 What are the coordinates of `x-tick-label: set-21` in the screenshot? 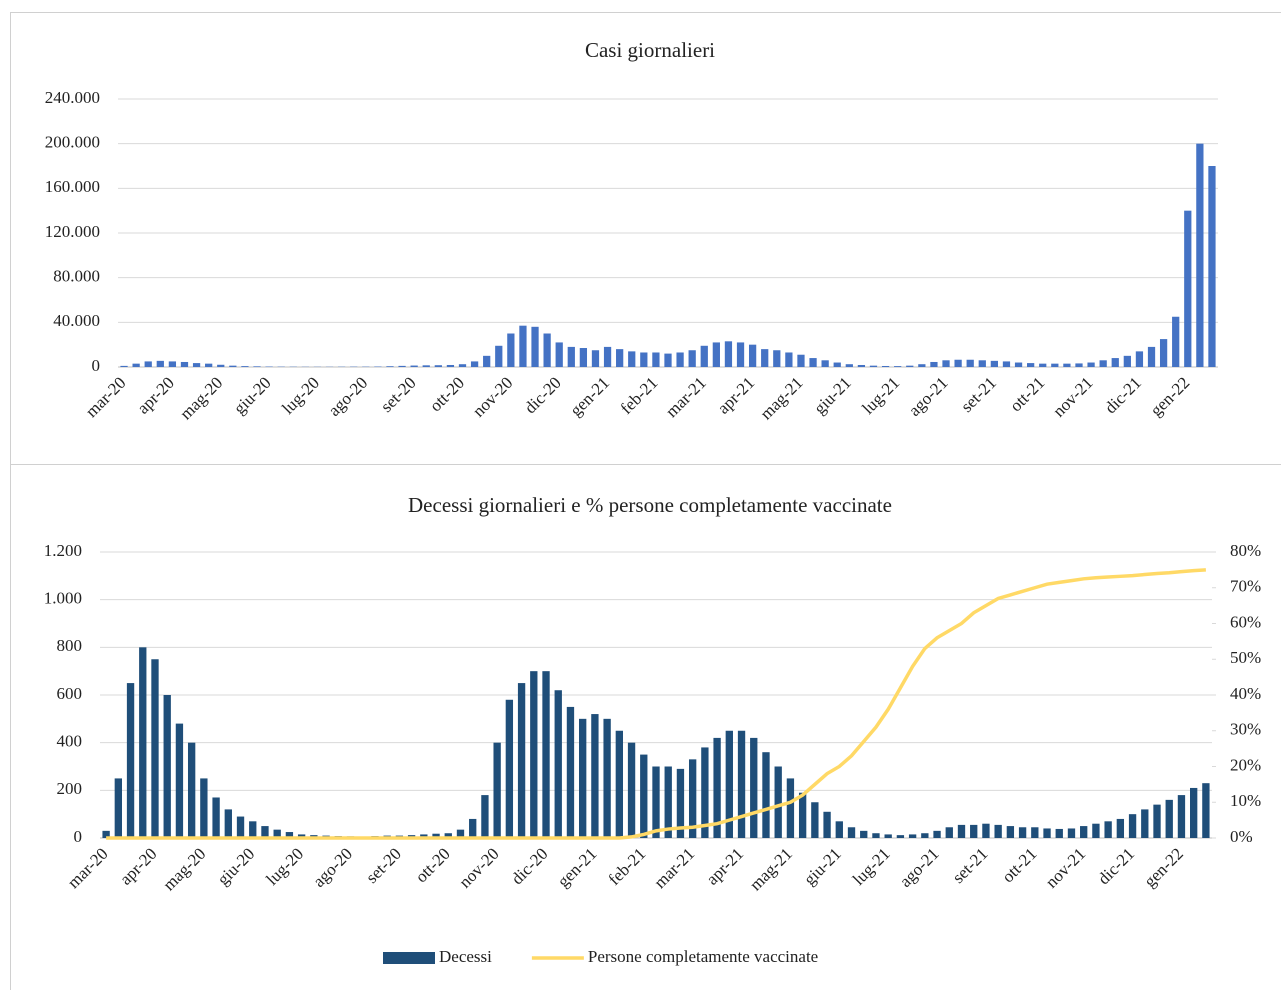 It's located at (970, 865).